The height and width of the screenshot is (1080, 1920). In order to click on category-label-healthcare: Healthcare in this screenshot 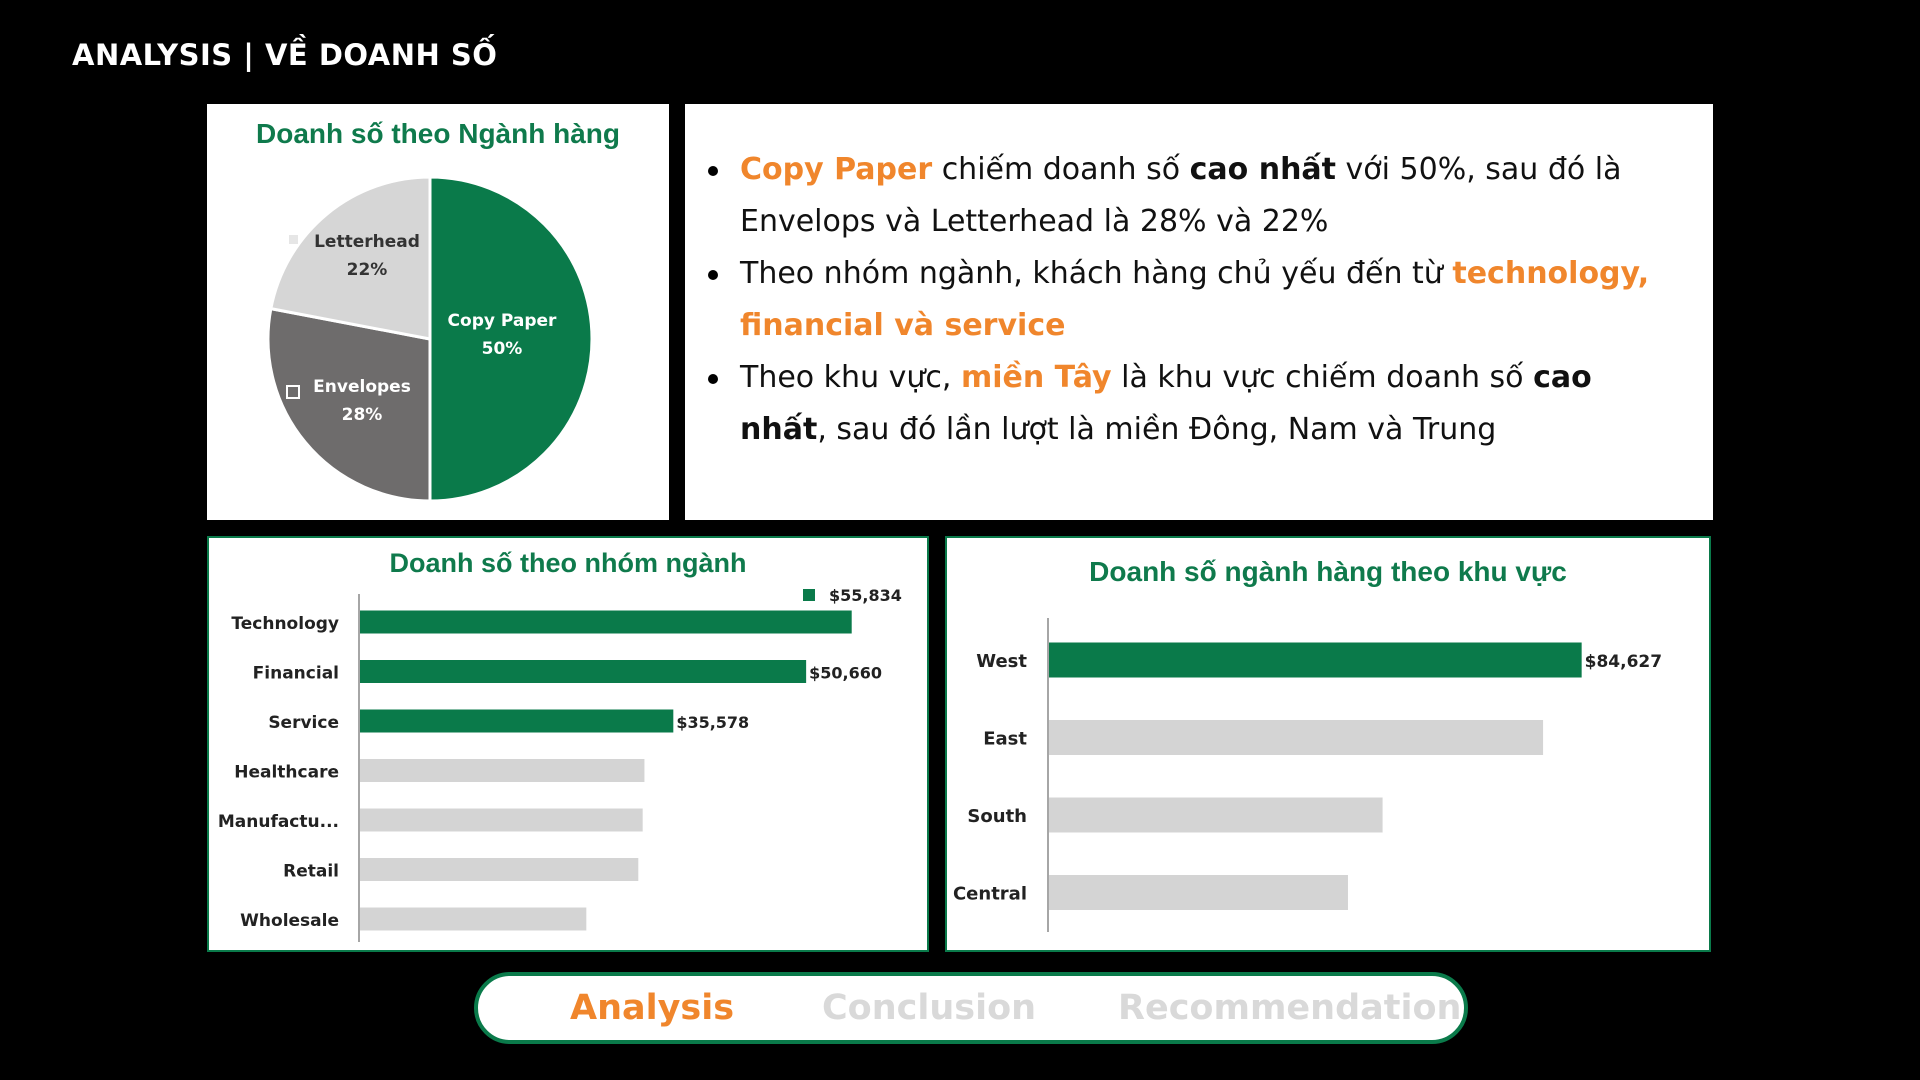, I will do `click(286, 773)`.